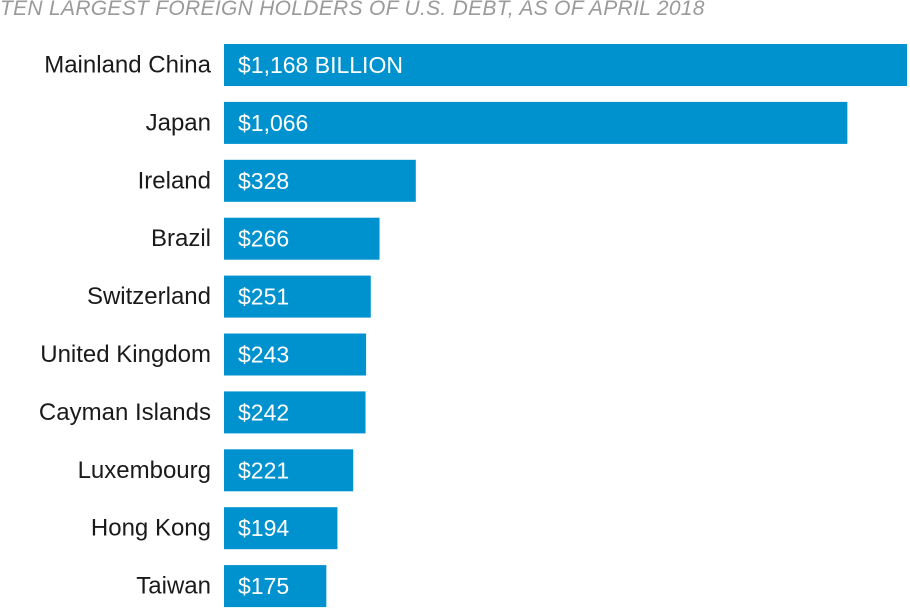 The image size is (910, 608). Describe the element at coordinates (174, 180) in the screenshot. I see `category-label: Ireland` at that location.